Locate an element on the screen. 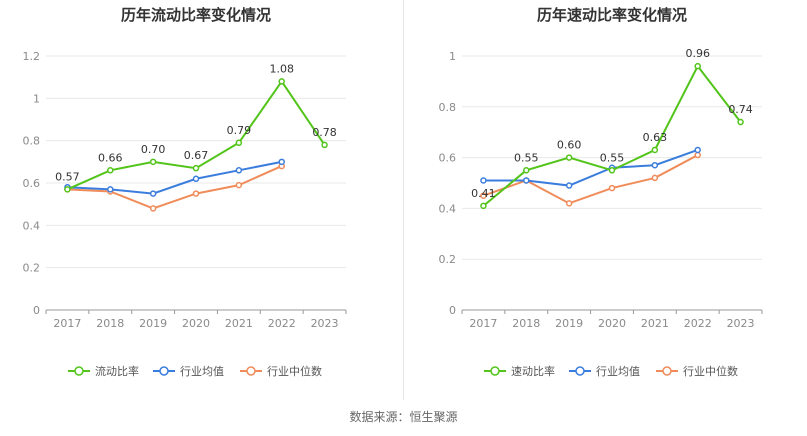 The width and height of the screenshot is (807, 436). data-label: 0.60 is located at coordinates (569, 145).